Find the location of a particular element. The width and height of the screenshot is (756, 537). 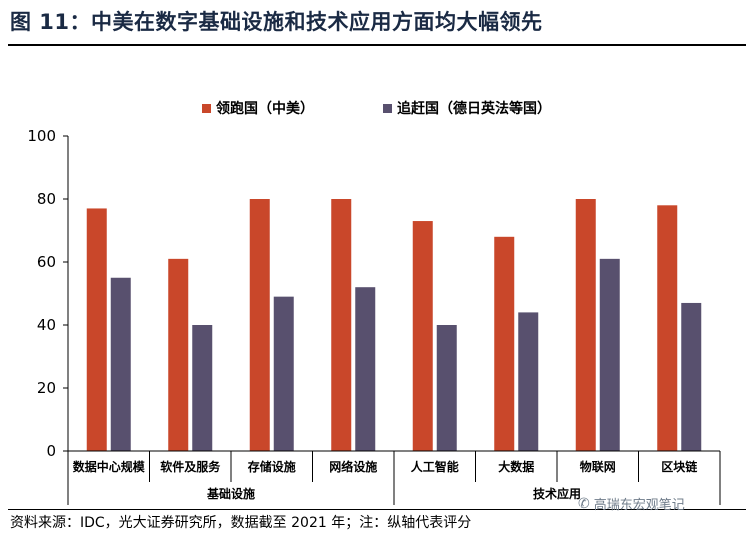

x-category-label: 人工智能 is located at coordinates (435, 466).